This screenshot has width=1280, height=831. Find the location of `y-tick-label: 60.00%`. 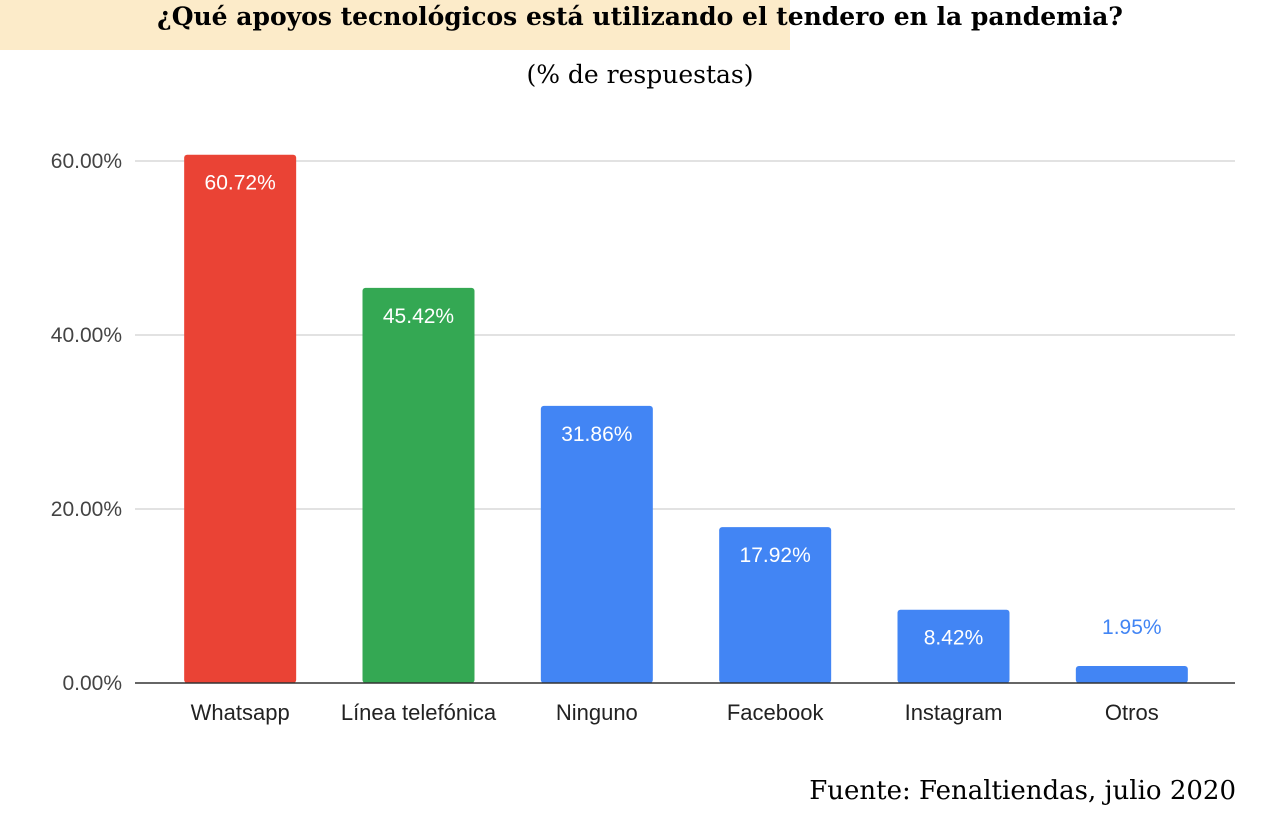

y-tick-label: 60.00% is located at coordinates (86, 161).